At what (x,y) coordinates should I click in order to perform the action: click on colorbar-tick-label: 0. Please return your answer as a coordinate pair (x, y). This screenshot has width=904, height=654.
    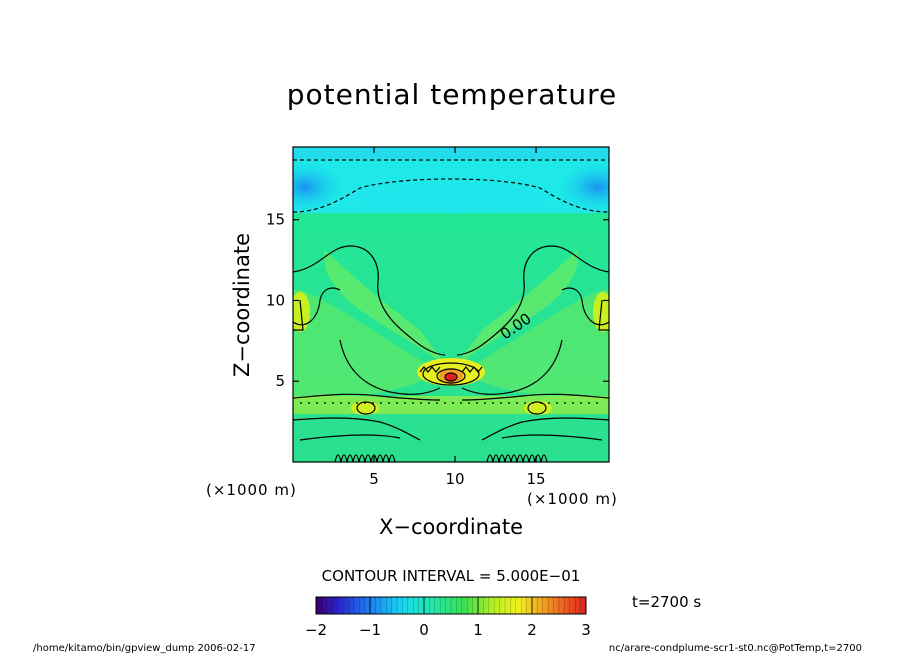
    Looking at the image, I should click on (424, 630).